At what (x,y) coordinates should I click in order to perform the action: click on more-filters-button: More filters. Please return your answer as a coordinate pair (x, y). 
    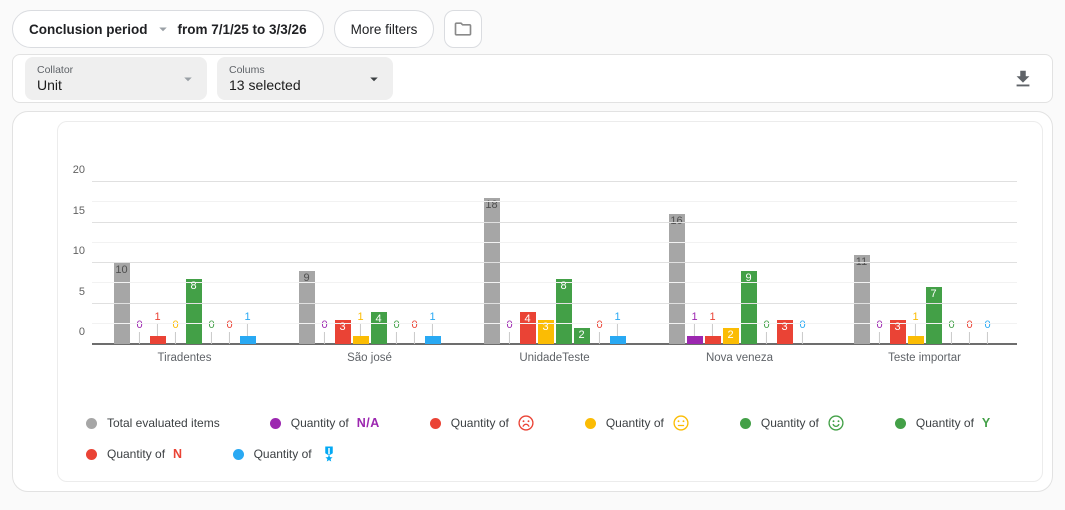
    Looking at the image, I should click on (384, 29).